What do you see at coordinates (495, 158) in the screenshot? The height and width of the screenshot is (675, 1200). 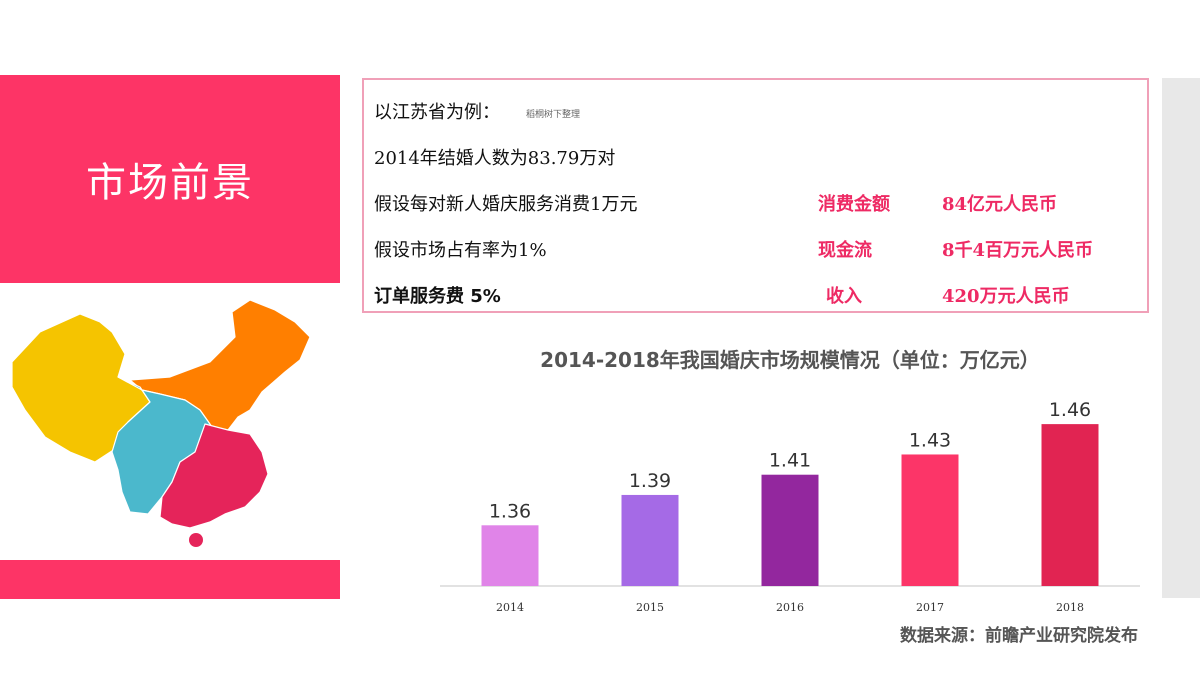 I see `info-line-2: 2014年结婚人数为83.79万对` at bounding box center [495, 158].